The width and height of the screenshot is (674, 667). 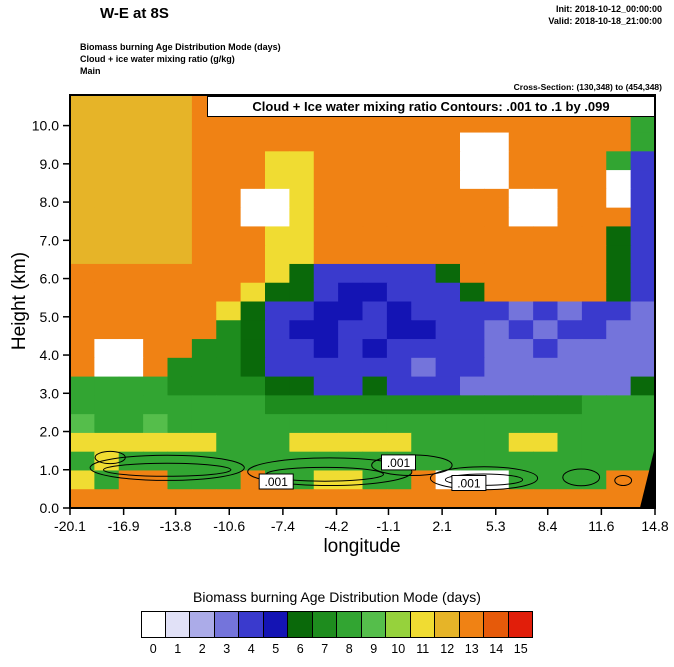 I want to click on valid-timestamp: Valid: 2018-10-18_21:00:00, so click(x=605, y=20).